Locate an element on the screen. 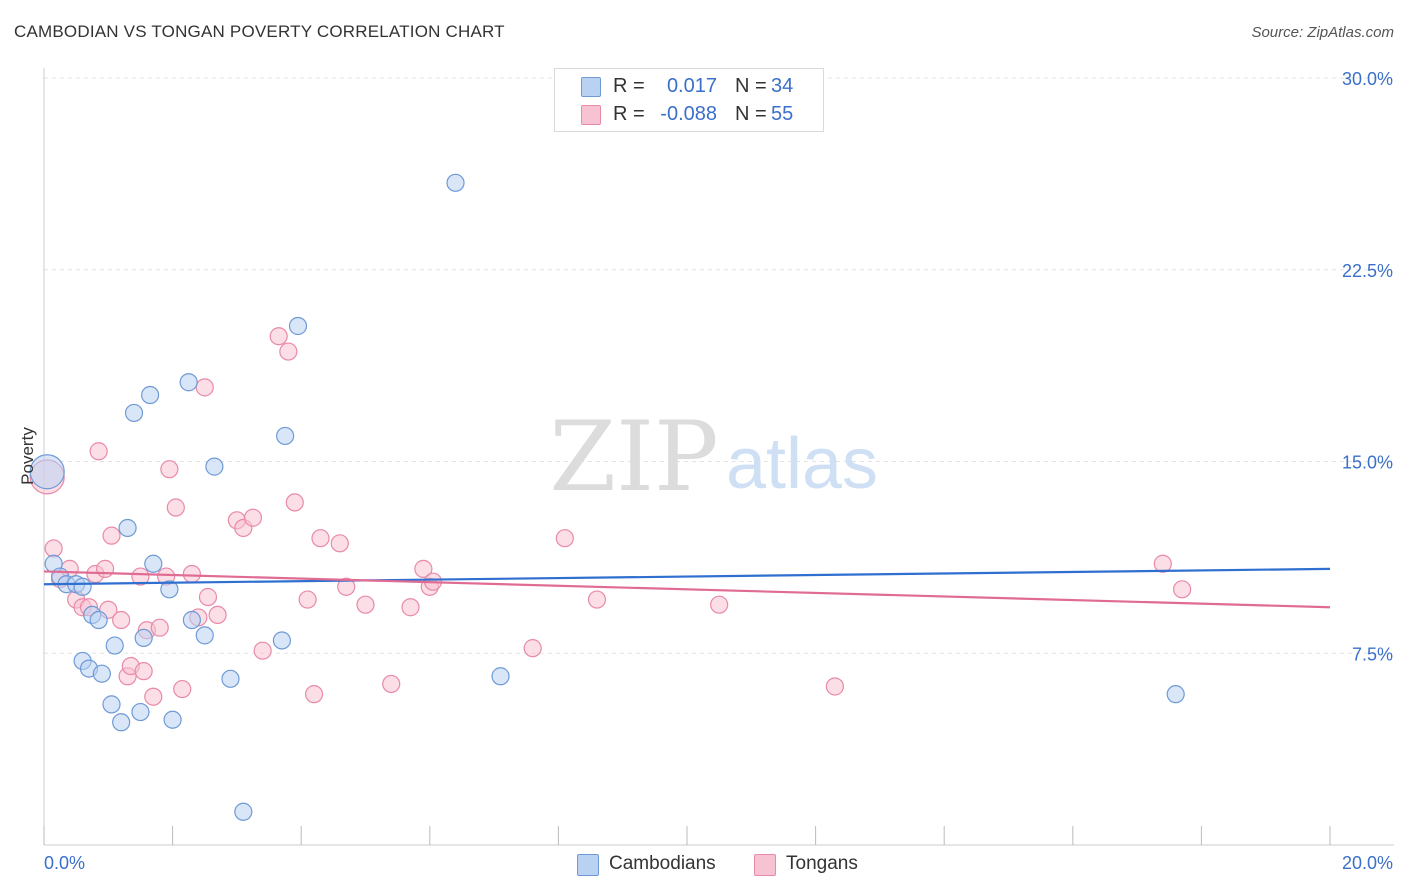 The height and width of the screenshot is (892, 1406). watermark-atlas: atlas is located at coordinates (802, 464).